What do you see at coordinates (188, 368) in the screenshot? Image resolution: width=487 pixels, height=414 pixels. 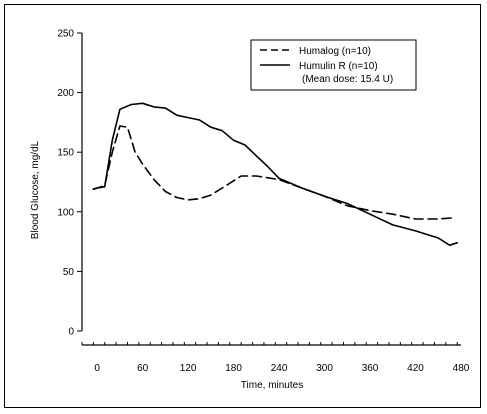 I see `x-tick-label: 120` at bounding box center [188, 368].